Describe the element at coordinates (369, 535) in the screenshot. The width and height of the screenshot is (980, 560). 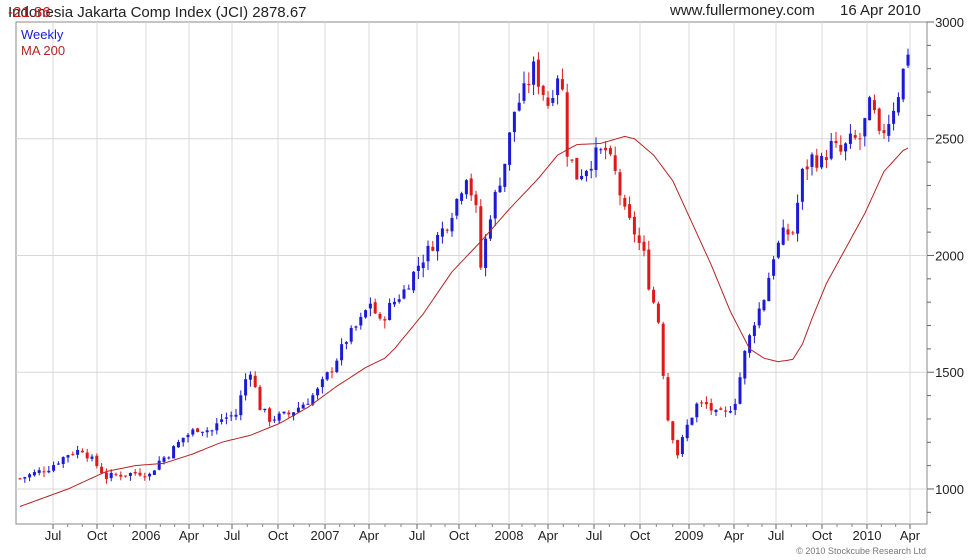
I see `x-tick-label: Apr` at that location.